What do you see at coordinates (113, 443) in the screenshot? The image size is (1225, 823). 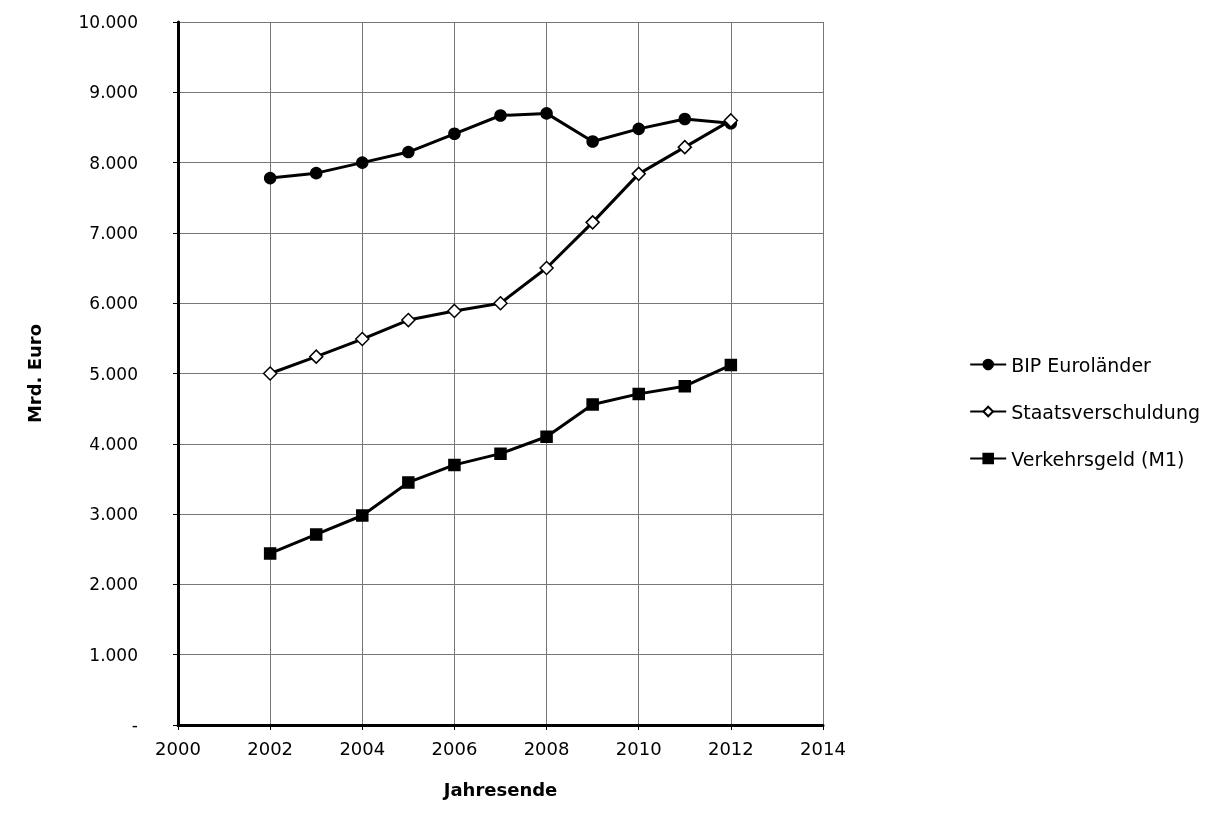 I see `y-tick-label: 4.000` at bounding box center [113, 443].